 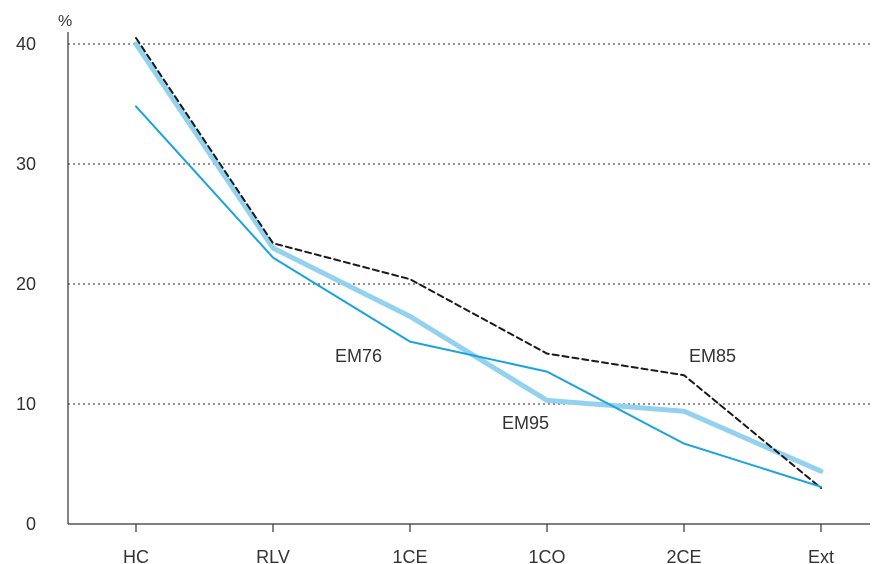 What do you see at coordinates (546, 555) in the screenshot?
I see `x-tick-label: 1CO` at bounding box center [546, 555].